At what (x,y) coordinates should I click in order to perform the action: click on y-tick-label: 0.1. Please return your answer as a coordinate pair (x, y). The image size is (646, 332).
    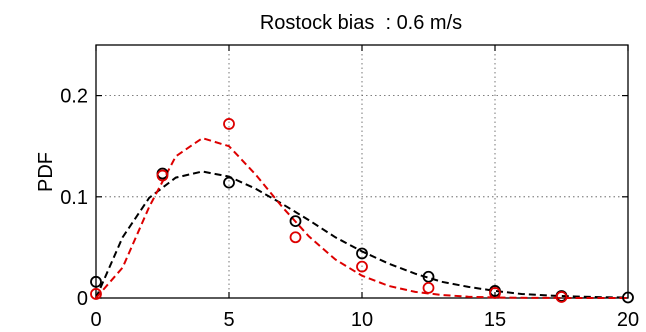
    Looking at the image, I should click on (74, 198).